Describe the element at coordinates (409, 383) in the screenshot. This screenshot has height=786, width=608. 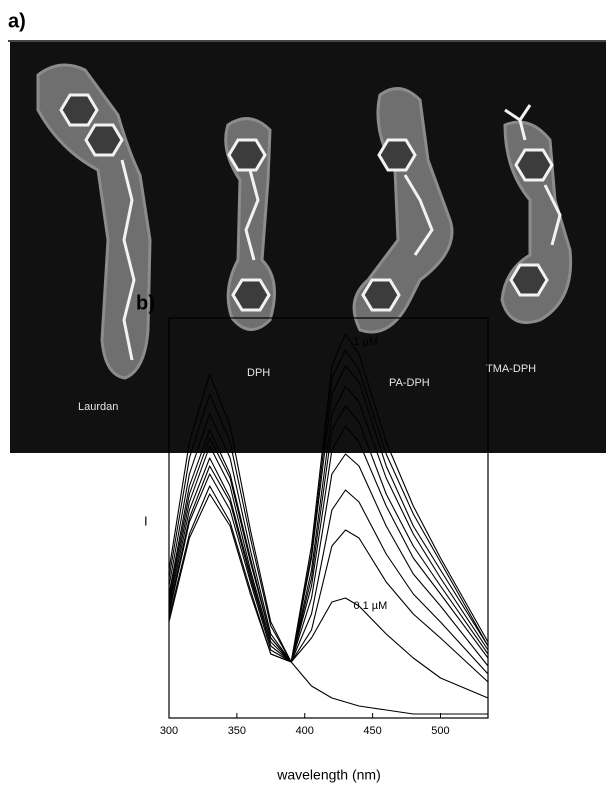
I see `molecule-label: PA-DPH` at that location.